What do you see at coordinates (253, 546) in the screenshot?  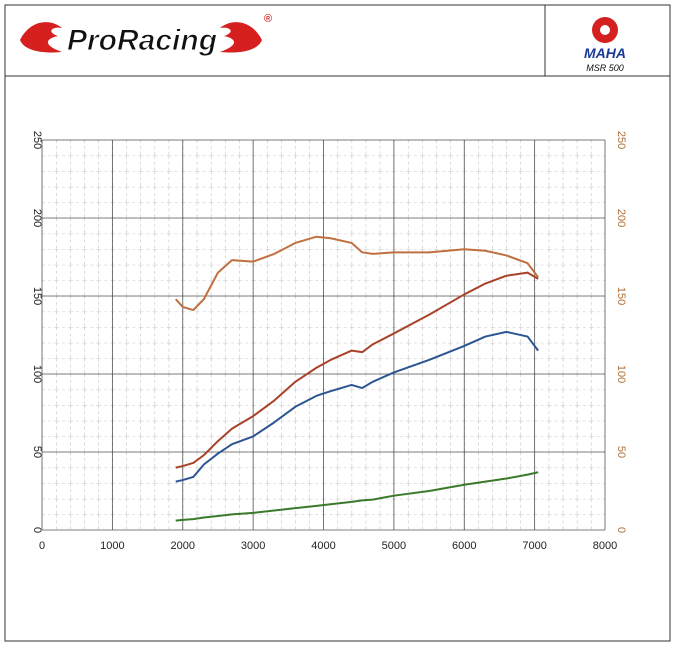 I see `x-tick-label: 3000` at bounding box center [253, 546].